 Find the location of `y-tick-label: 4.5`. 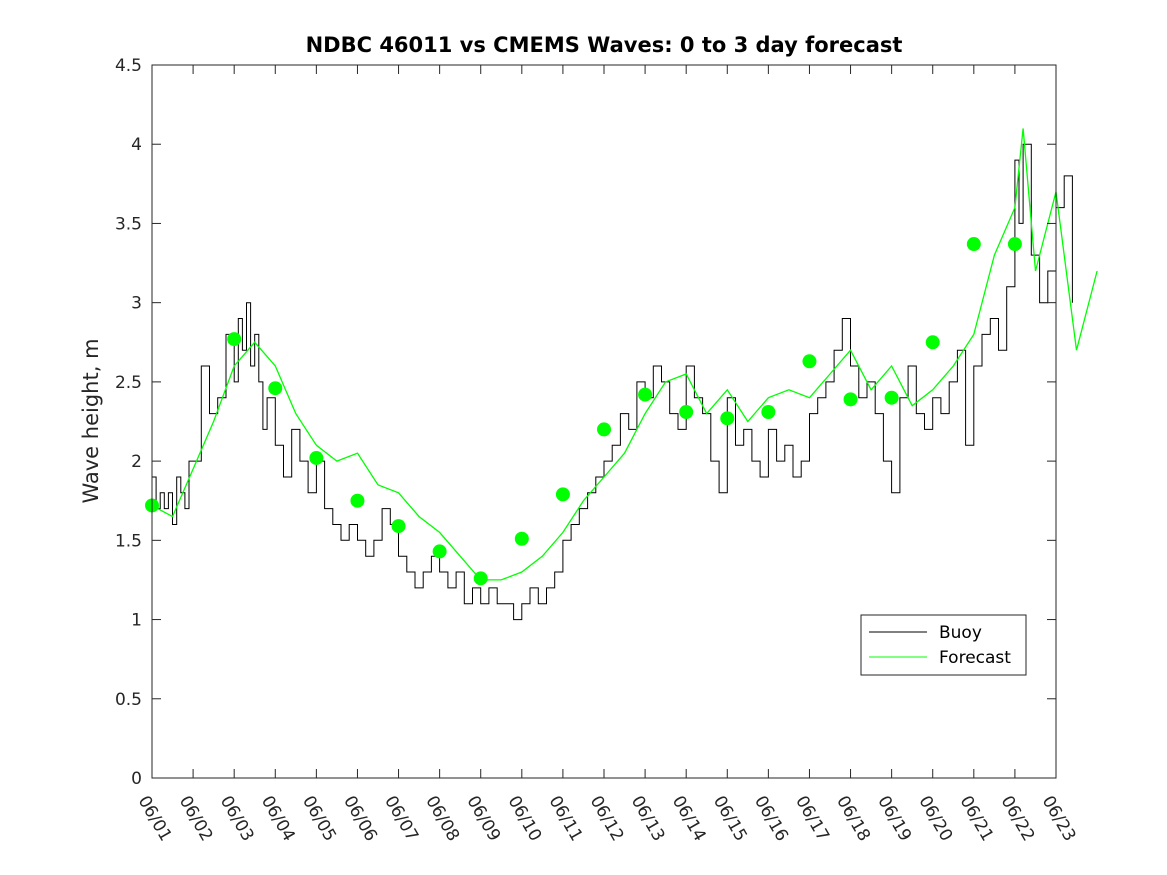

y-tick-label: 4.5 is located at coordinates (128, 66).